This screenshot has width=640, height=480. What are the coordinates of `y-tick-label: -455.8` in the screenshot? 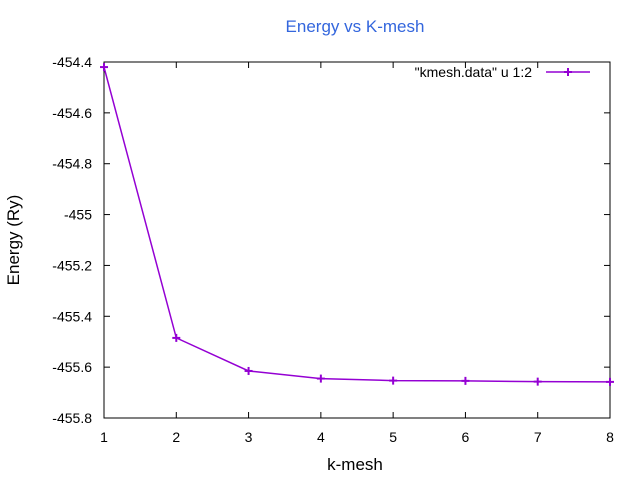 It's located at (72, 418).